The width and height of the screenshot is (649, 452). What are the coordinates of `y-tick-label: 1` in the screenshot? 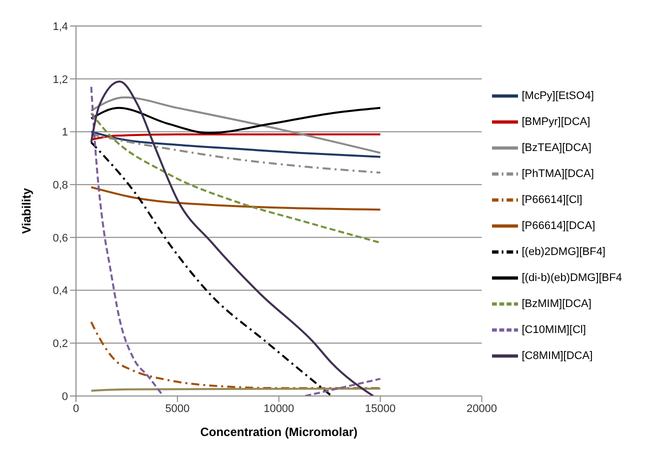 It's located at (65, 132).